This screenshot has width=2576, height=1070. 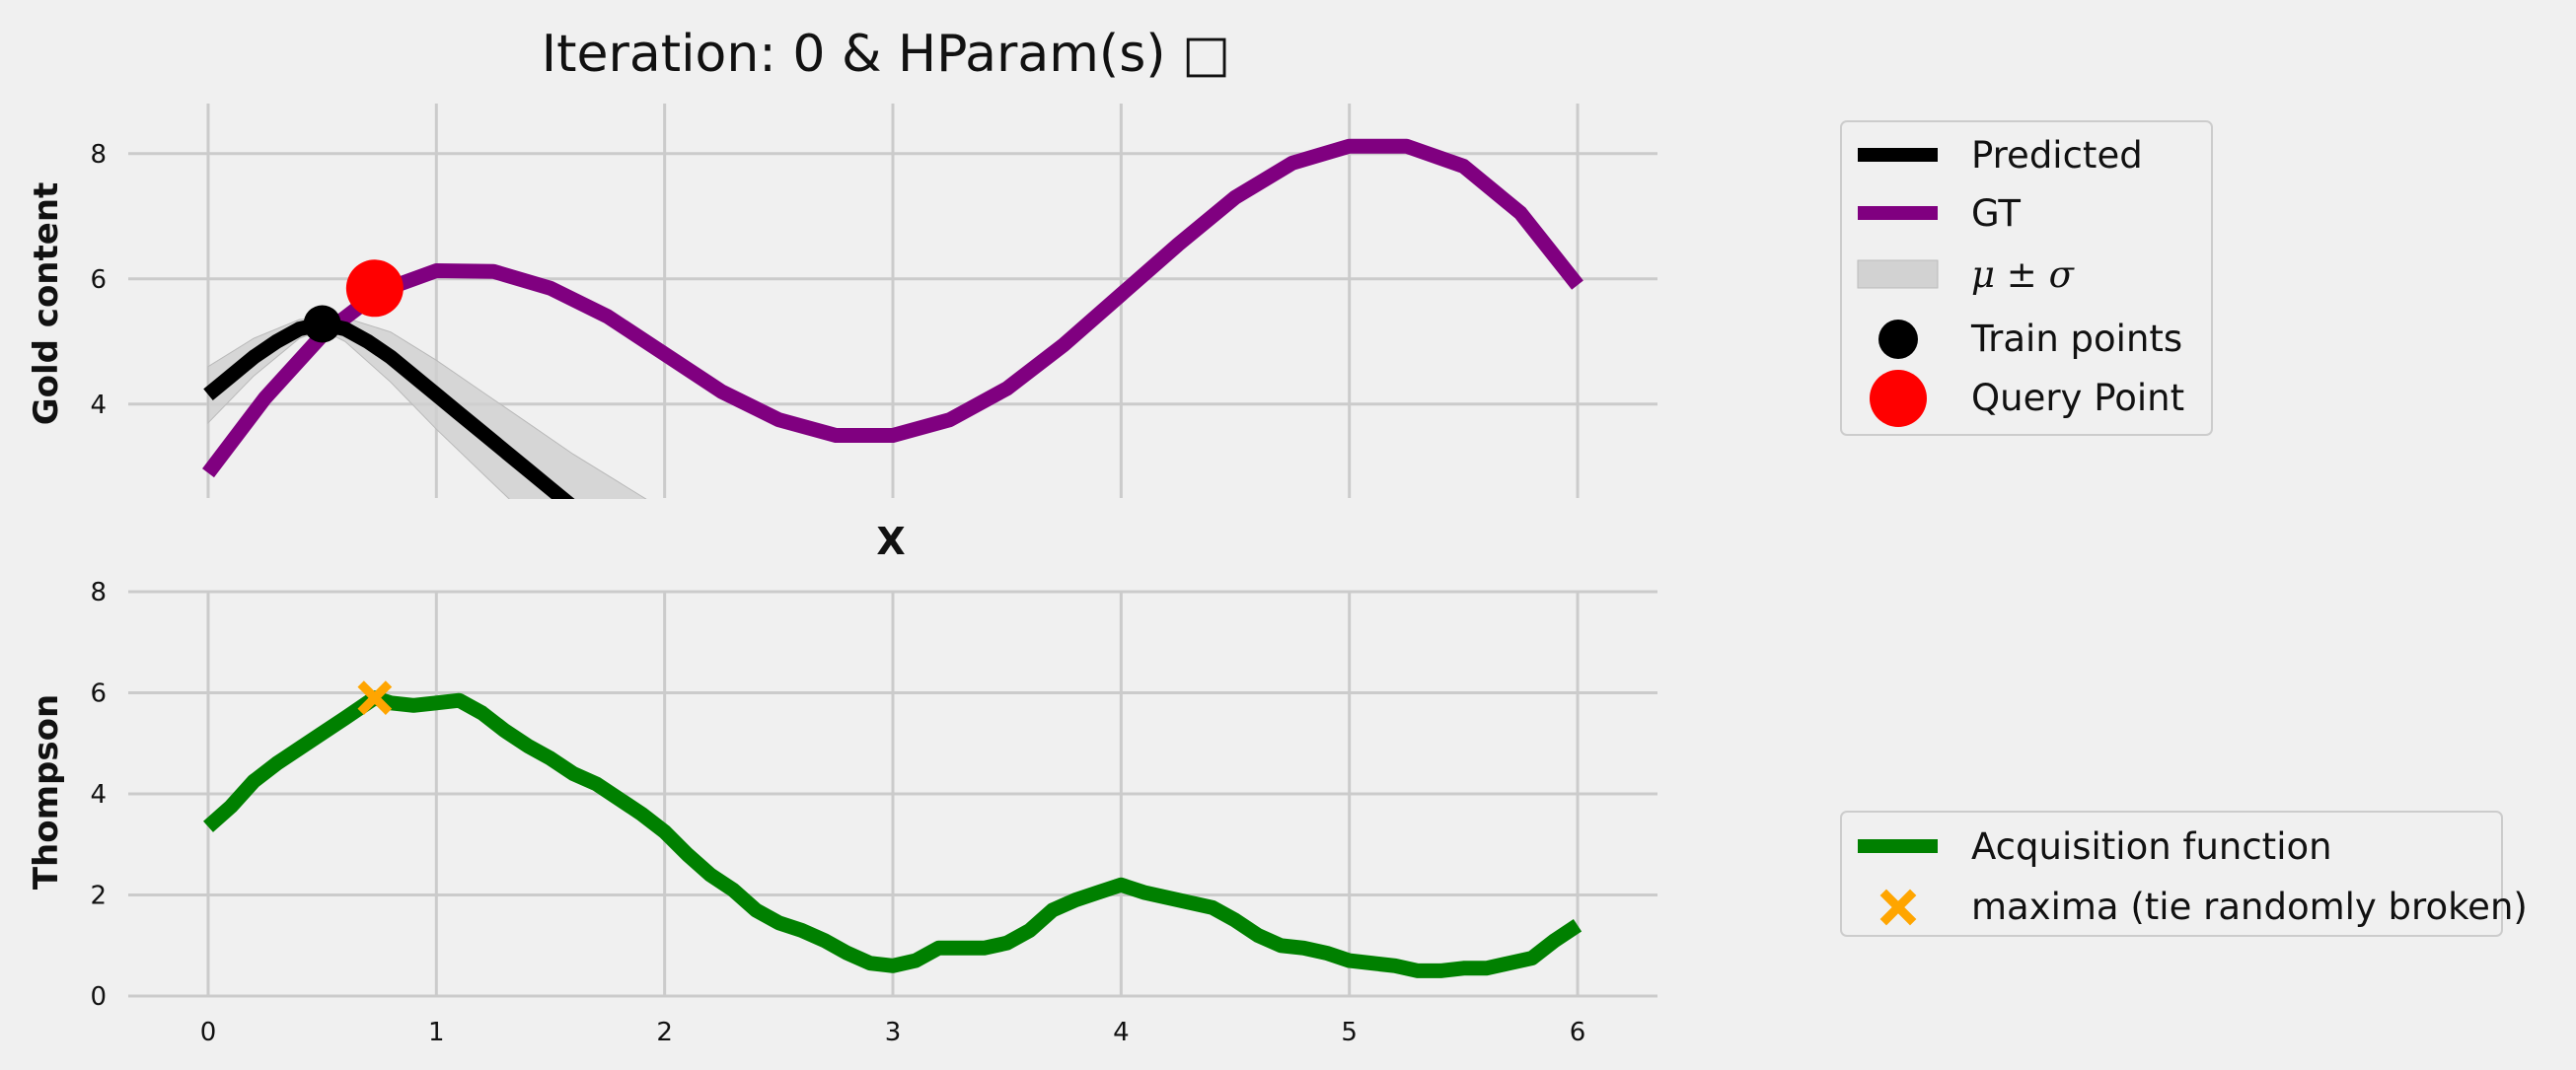 What do you see at coordinates (890, 541) in the screenshot?
I see `top-x-axis-label: X` at bounding box center [890, 541].